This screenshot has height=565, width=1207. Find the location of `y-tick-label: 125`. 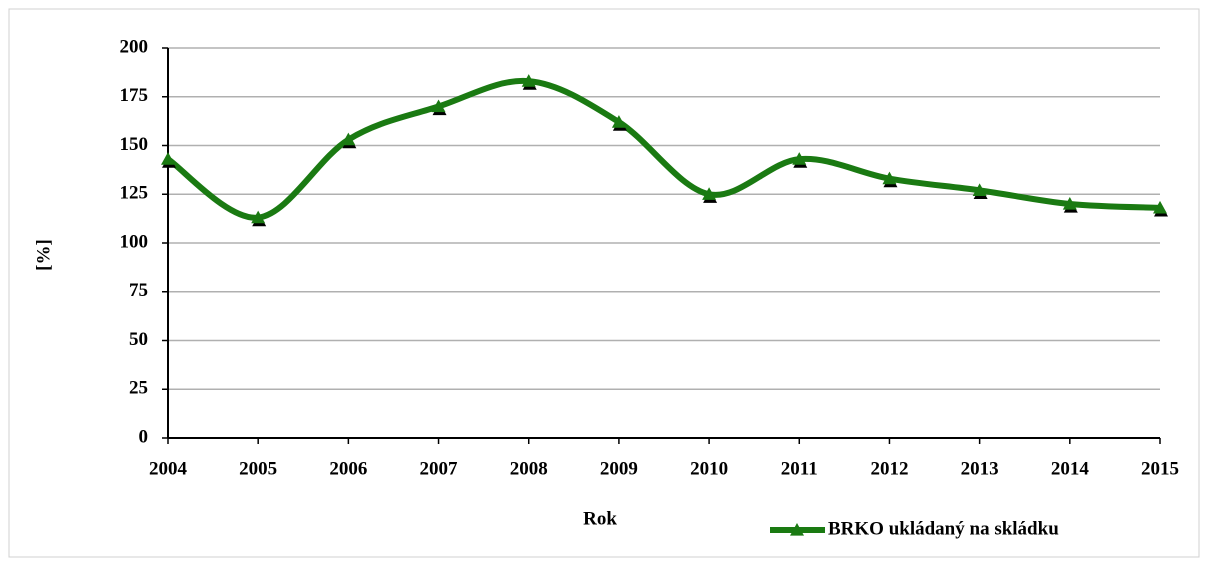

y-tick-label: 125 is located at coordinates (134, 193).